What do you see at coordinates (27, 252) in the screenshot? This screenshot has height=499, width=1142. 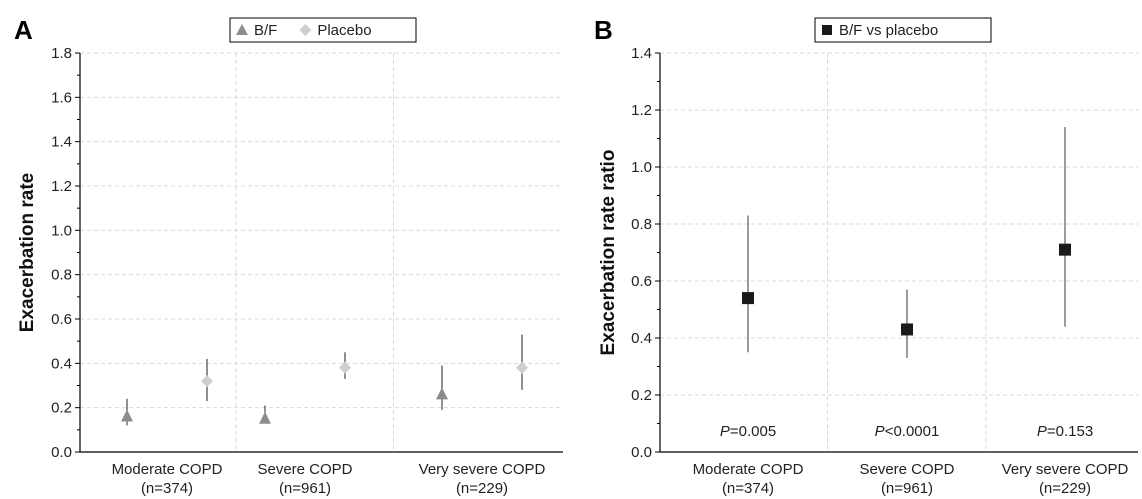 I see `y-axis-title: Exacerbation rate` at bounding box center [27, 252].